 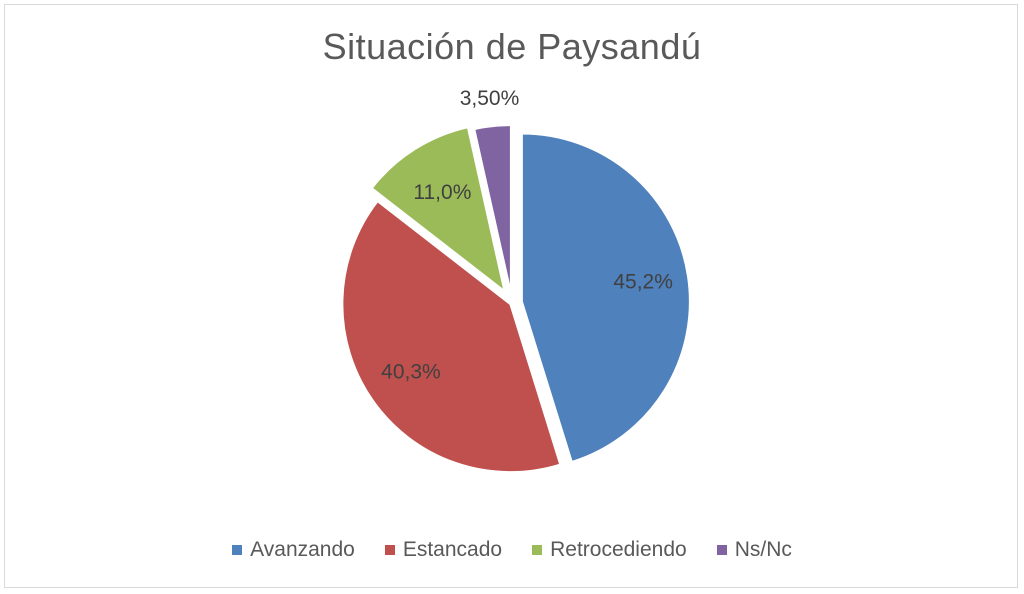 What do you see at coordinates (438, 210) in the screenshot?
I see `pie-slice-retrocediendo` at bounding box center [438, 210].